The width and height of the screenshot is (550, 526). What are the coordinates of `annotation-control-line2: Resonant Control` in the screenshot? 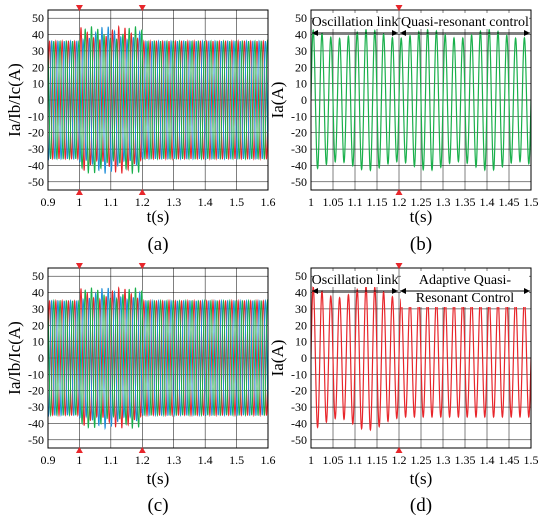 It's located at (465, 298).